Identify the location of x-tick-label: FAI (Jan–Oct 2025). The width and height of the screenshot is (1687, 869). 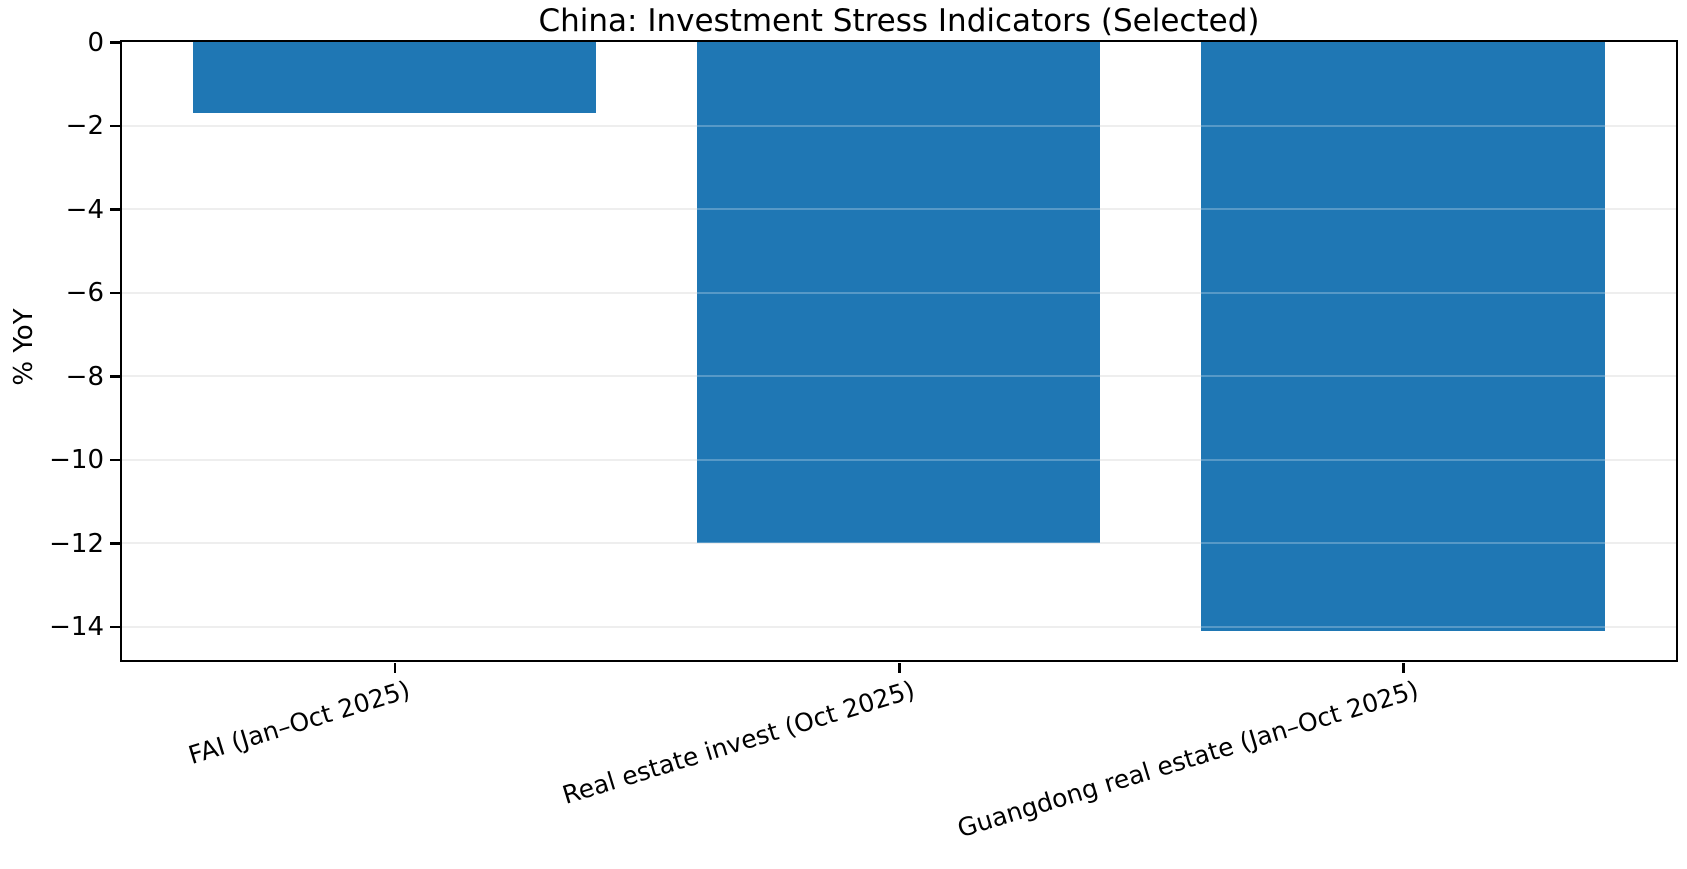
(299, 722).